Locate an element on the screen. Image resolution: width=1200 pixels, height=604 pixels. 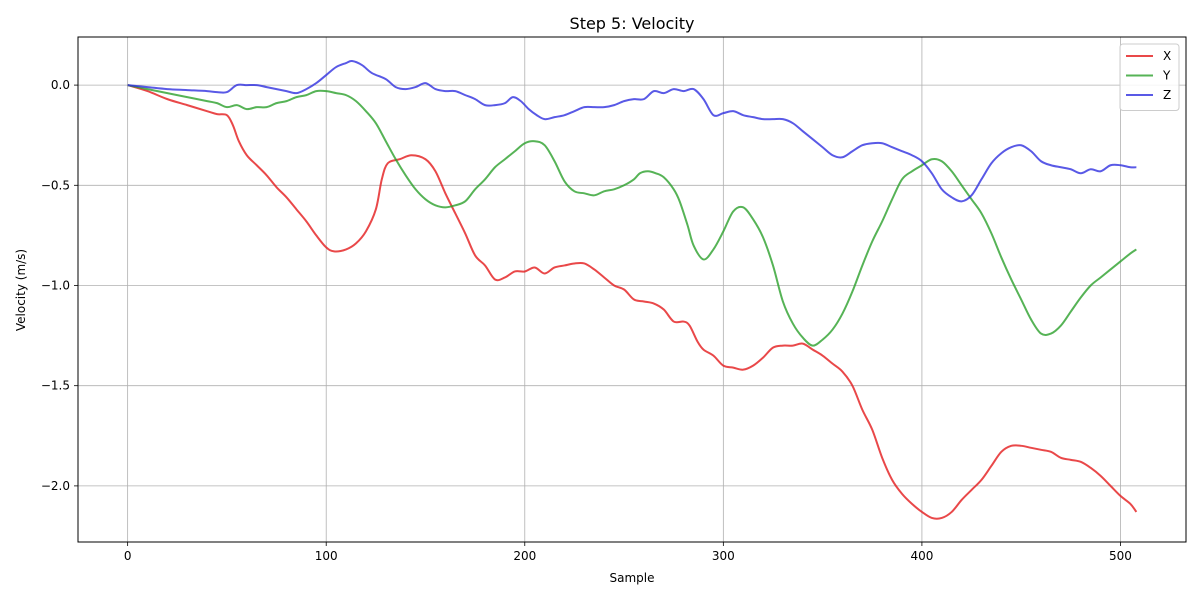
x-tick-label: 100 is located at coordinates (326, 556).